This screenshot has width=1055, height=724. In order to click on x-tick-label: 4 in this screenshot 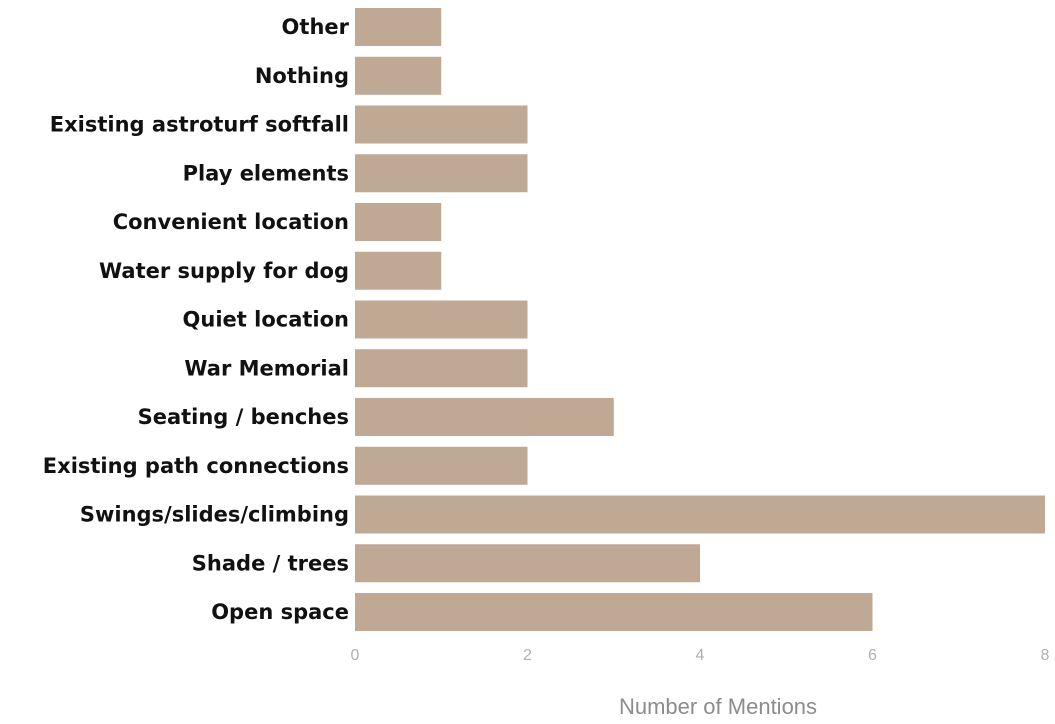, I will do `click(700, 655)`.